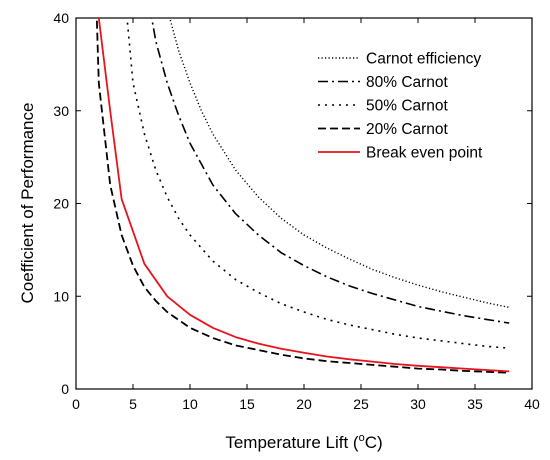 The width and height of the screenshot is (550, 460). Describe the element at coordinates (61, 204) in the screenshot. I see `y-tick-label: 20` at that location.